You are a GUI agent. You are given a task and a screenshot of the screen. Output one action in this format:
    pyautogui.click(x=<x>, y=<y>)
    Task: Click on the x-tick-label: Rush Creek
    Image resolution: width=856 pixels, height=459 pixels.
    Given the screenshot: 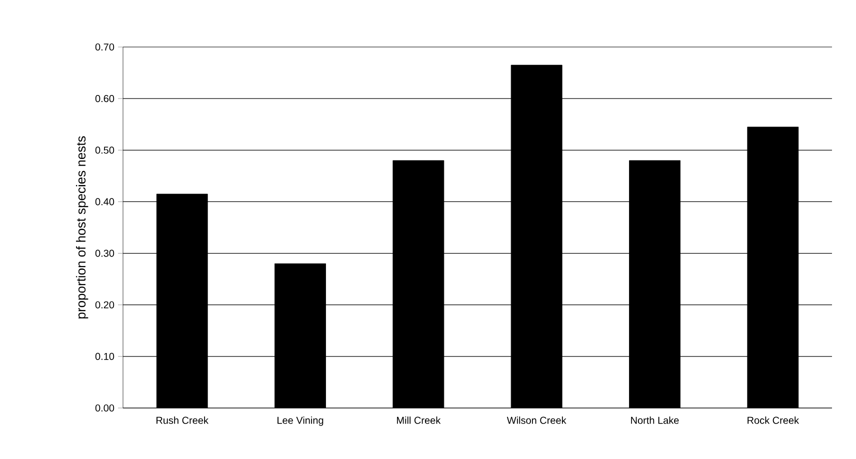 What is the action you would take?
    pyautogui.click(x=182, y=420)
    